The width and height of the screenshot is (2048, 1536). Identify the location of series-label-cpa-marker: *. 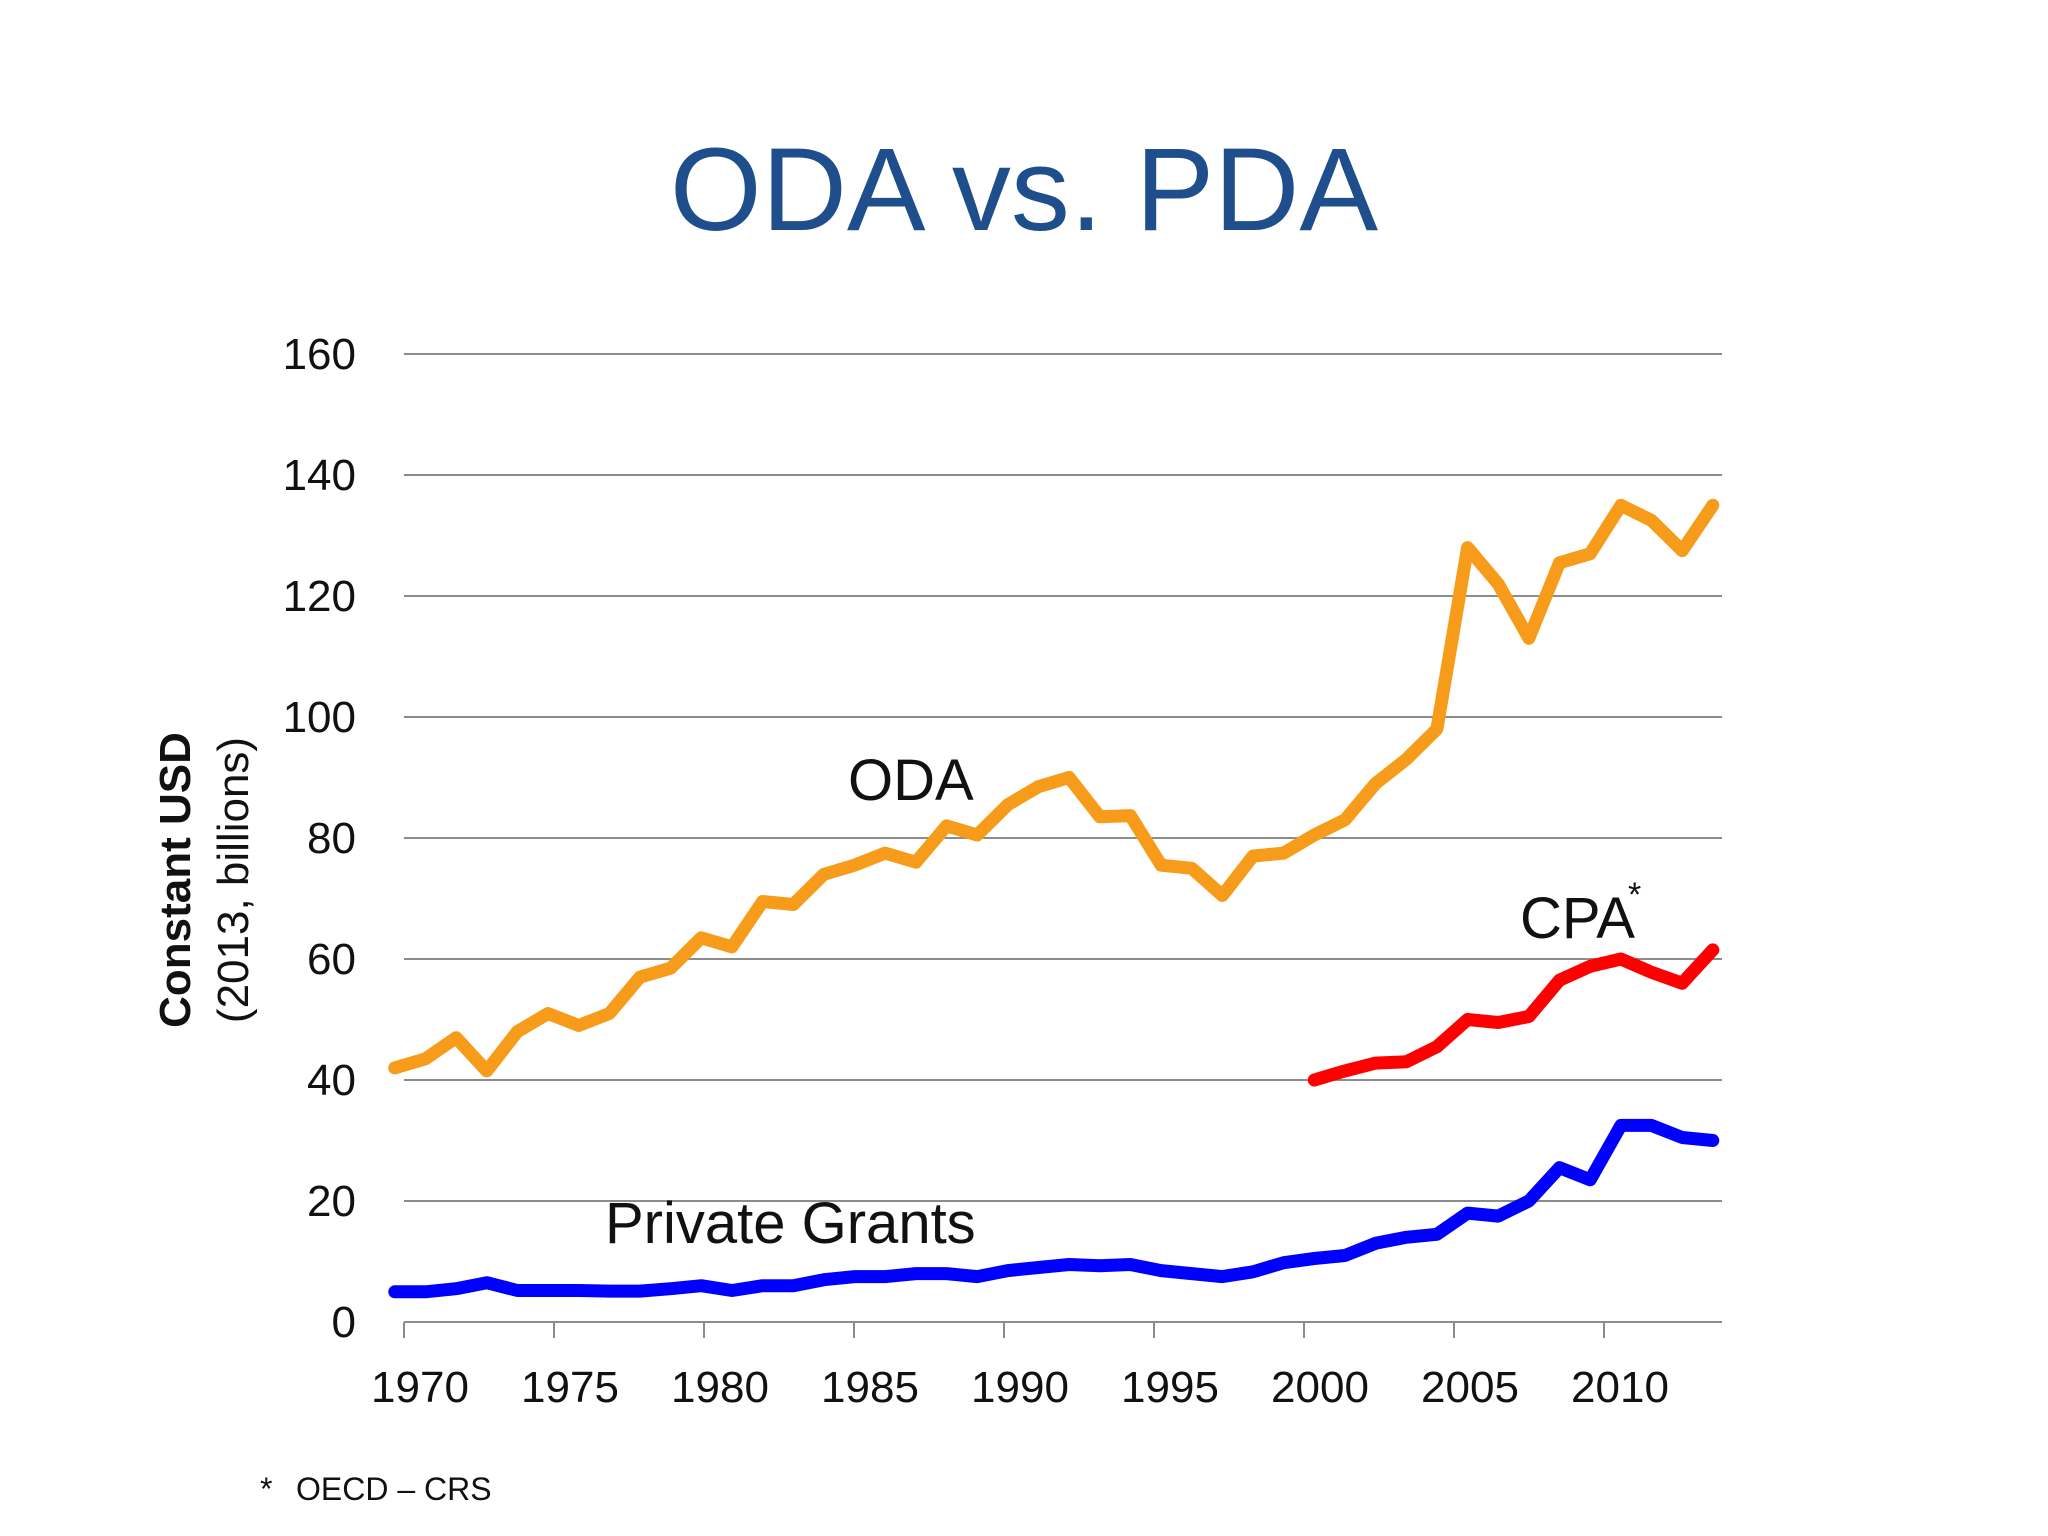
(1634, 895).